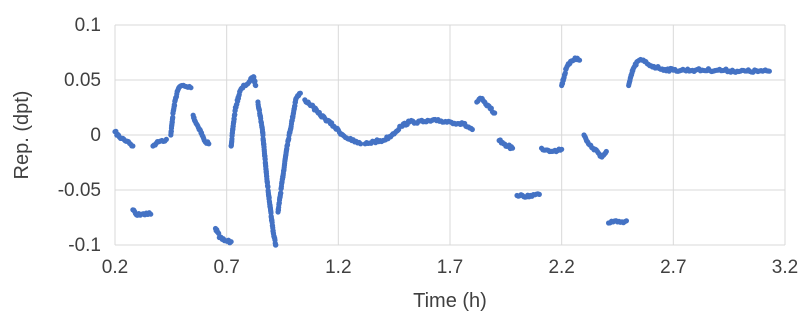  What do you see at coordinates (785, 267) in the screenshot?
I see `x-tick-label: 3.2` at bounding box center [785, 267].